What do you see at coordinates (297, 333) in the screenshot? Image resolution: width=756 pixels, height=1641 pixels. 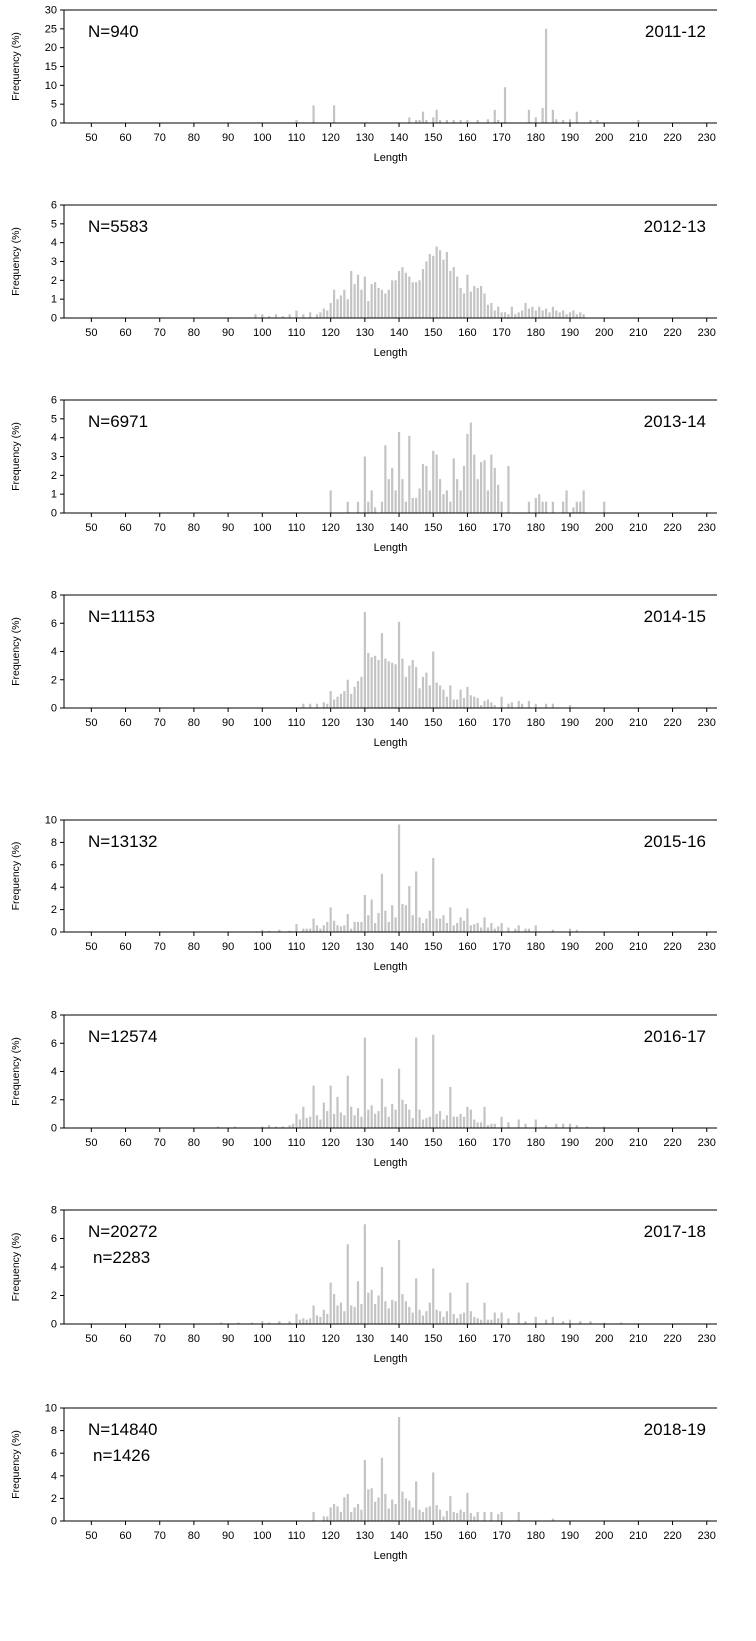 I see `x-tick-label: 110` at bounding box center [297, 333].